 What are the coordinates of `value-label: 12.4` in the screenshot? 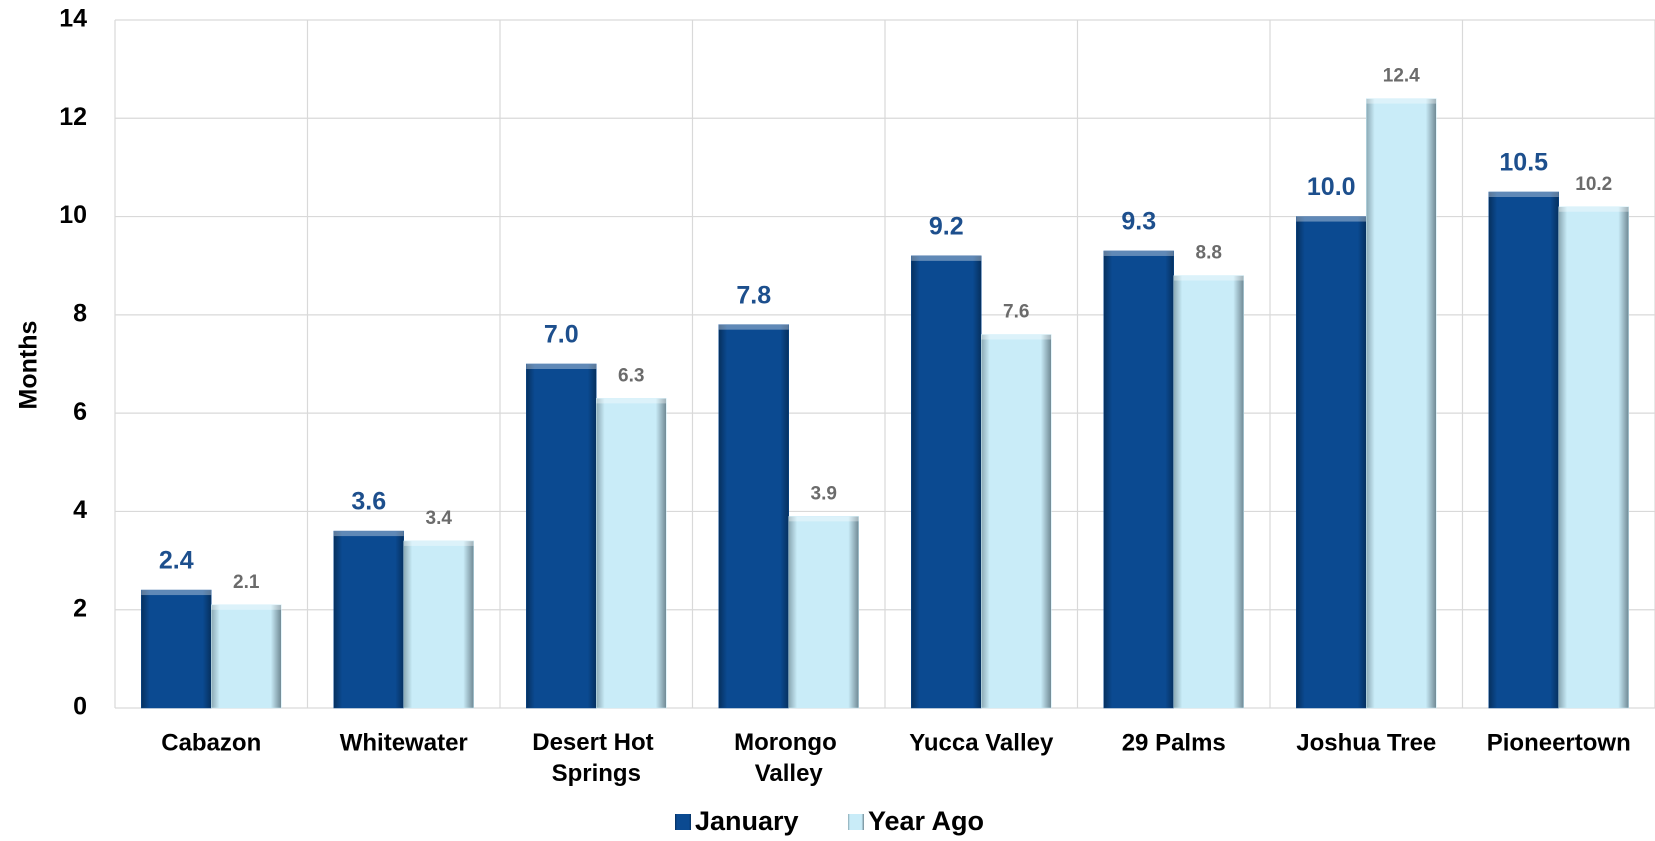 It's located at (1401, 76).